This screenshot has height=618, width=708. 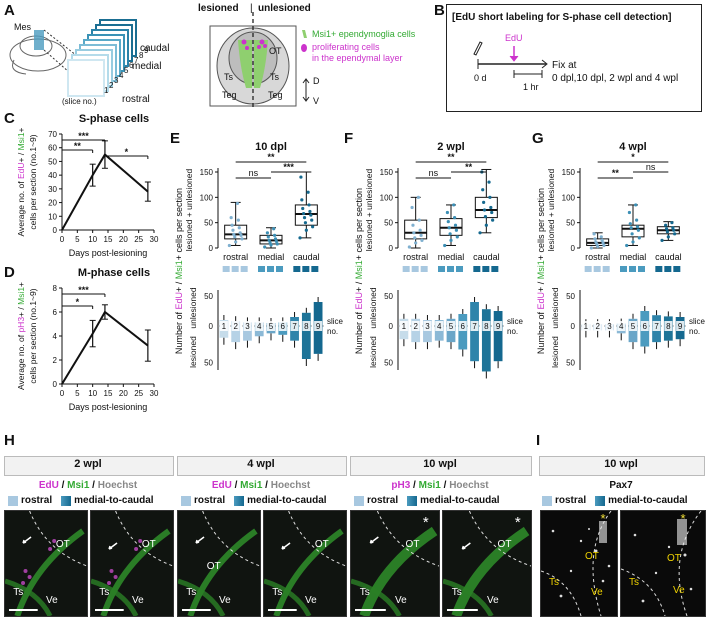 I want to click on panel-label-h: H, so click(x=9, y=440).